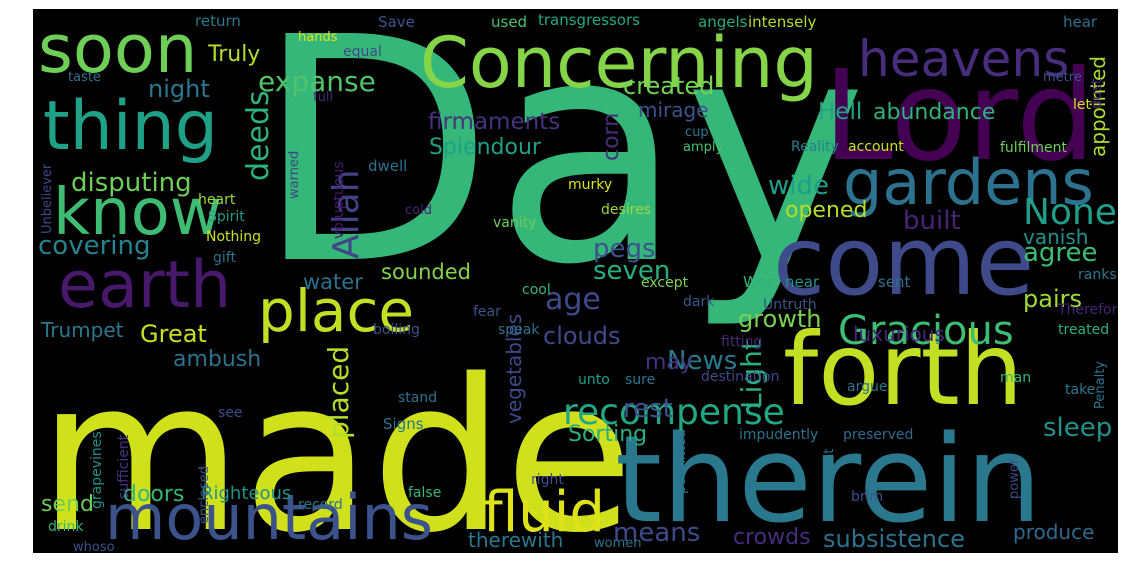  Describe the element at coordinates (362, 52) in the screenshot. I see `word-equal: equal` at that location.